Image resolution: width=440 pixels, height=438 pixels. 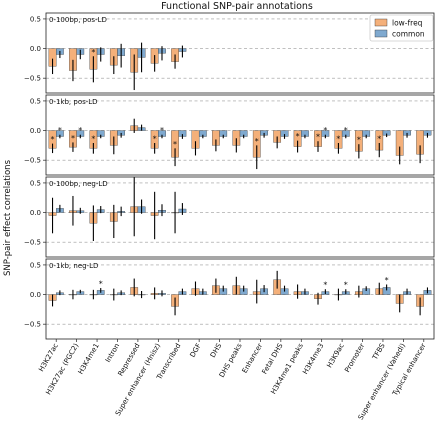 What do you see at coordinates (78, 184) in the screenshot?
I see `panel-label: 0-100bp, neg-LD` at bounding box center [78, 184].